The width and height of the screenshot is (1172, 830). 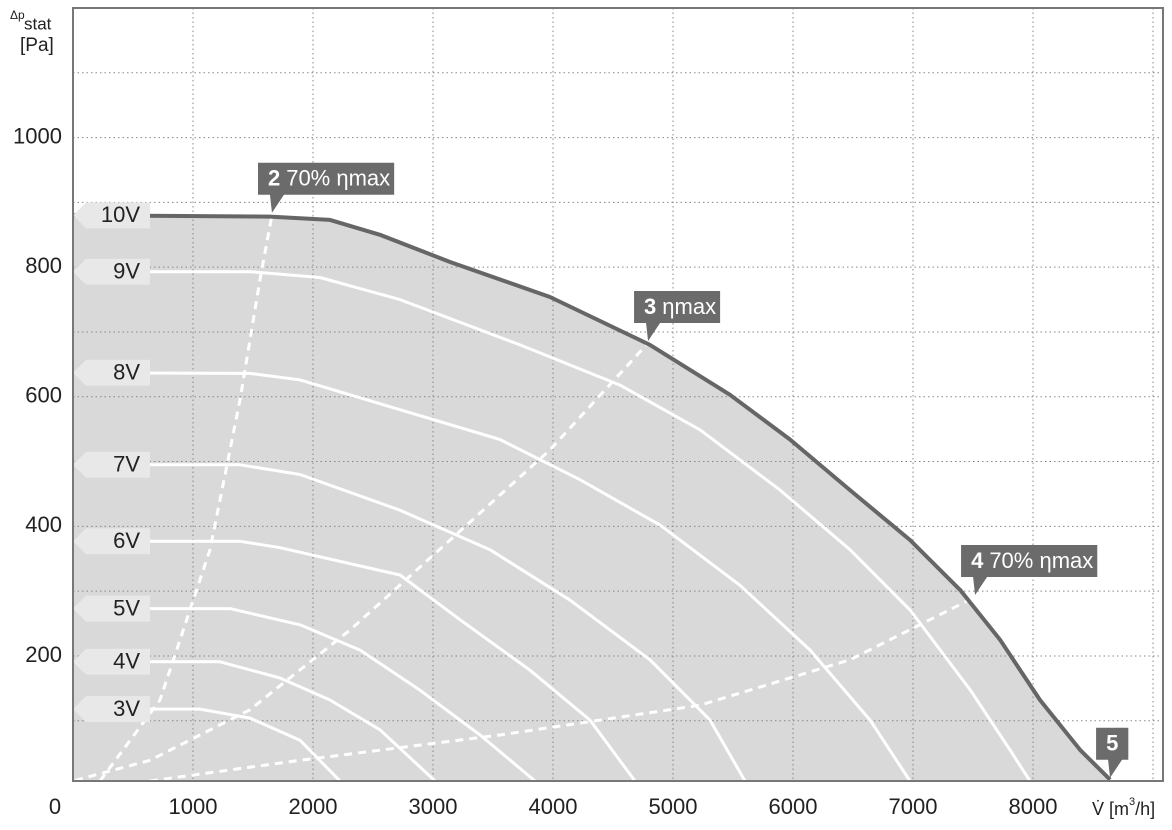 I want to click on y-tick-label: 200, so click(x=43, y=654).